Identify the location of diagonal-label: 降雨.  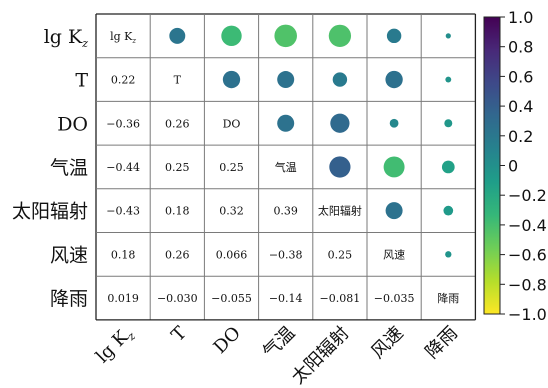
(448, 298).